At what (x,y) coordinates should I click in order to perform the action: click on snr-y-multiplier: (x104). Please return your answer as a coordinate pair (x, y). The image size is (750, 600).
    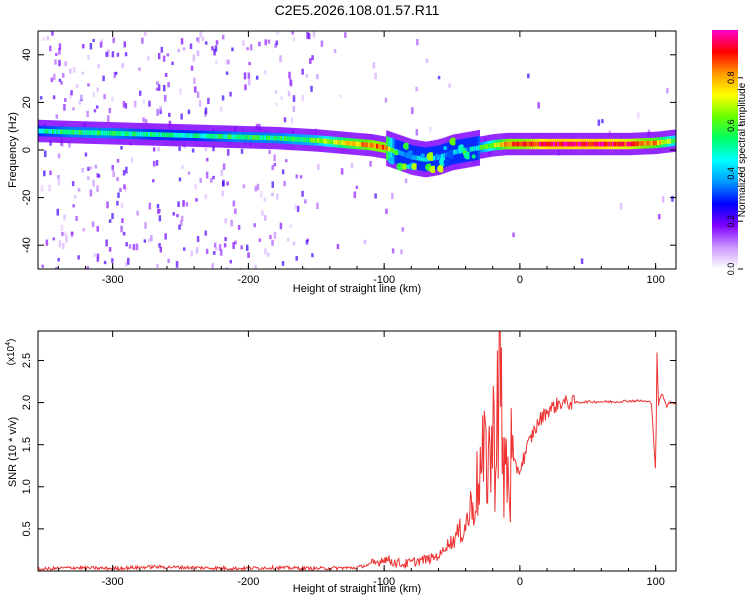
    Looking at the image, I should click on (11, 352).